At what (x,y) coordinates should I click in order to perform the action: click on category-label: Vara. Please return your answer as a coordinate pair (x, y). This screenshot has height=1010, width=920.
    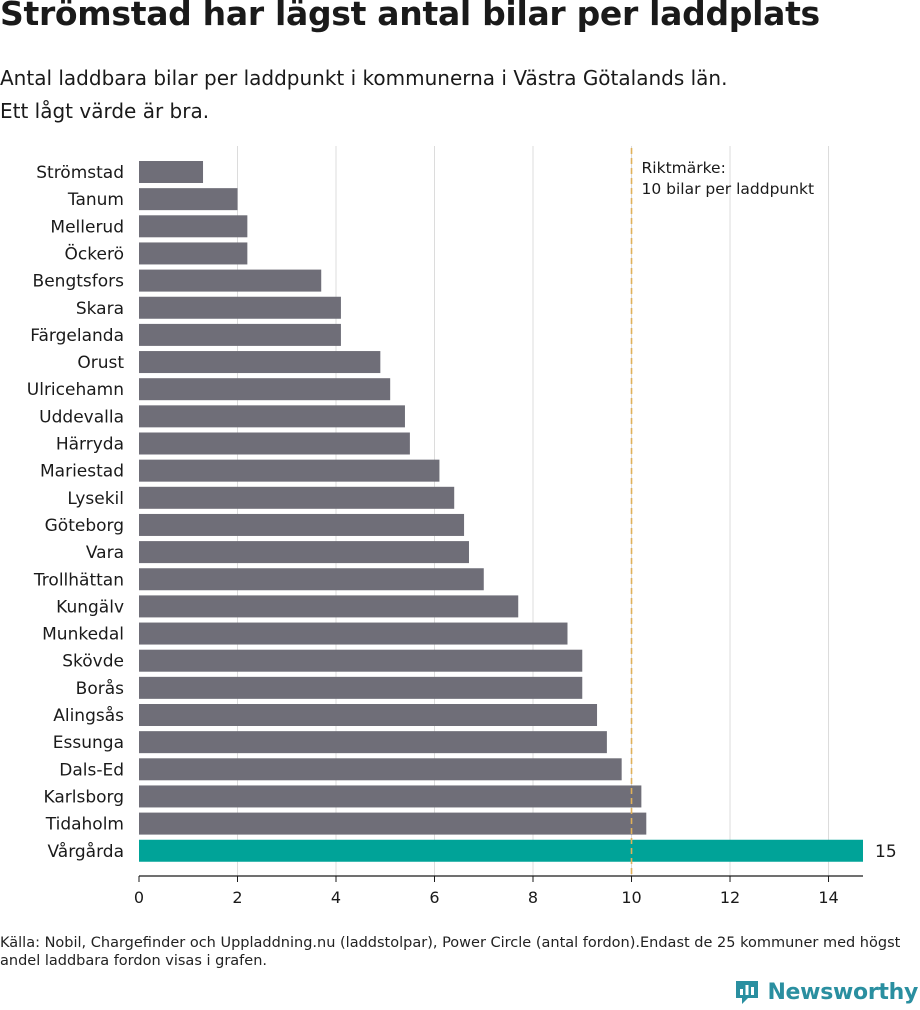
    Looking at the image, I should click on (105, 553).